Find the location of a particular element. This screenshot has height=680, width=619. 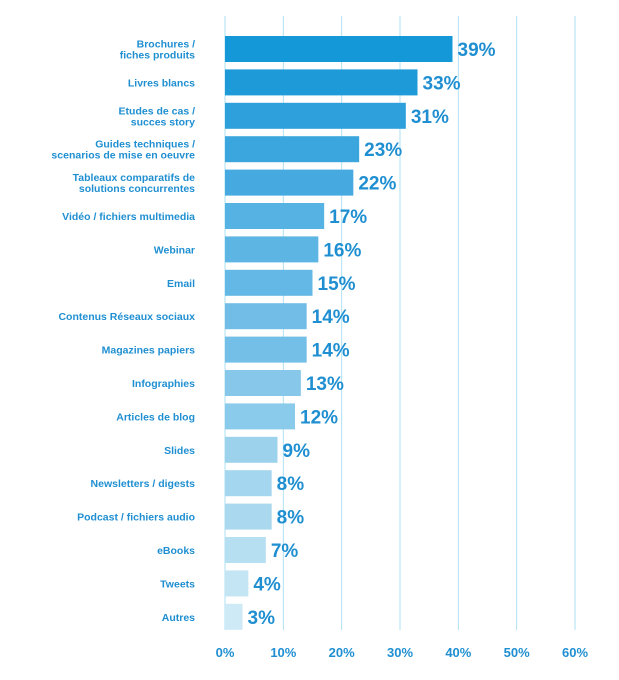

category-label: eBooks is located at coordinates (176, 551).